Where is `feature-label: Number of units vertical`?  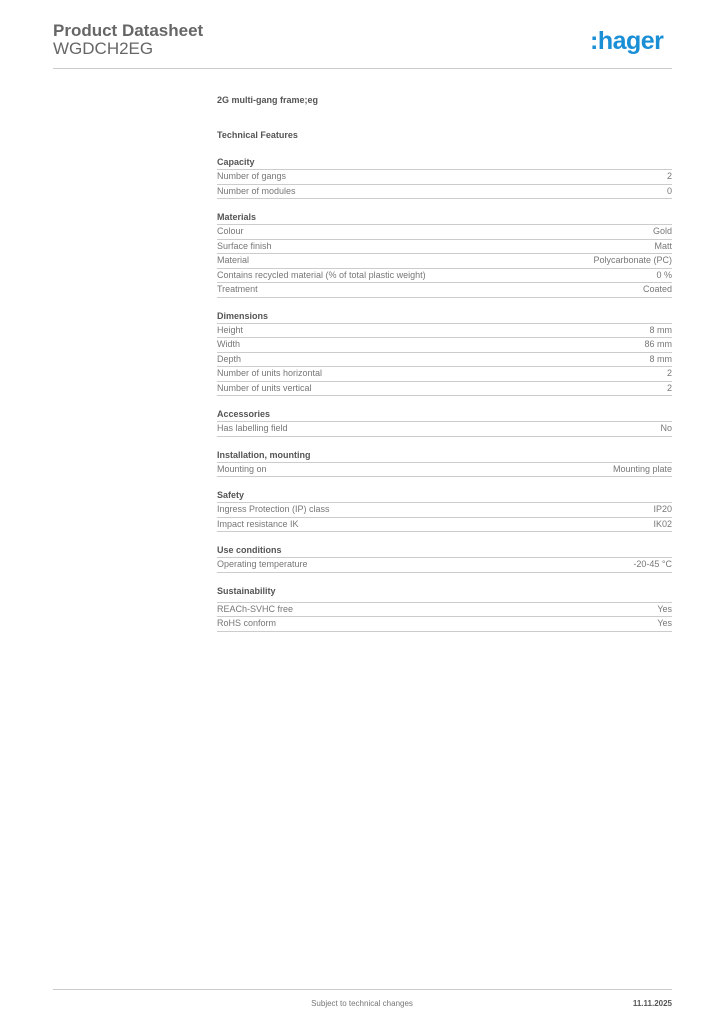 feature-label: Number of units vertical is located at coordinates (264, 387).